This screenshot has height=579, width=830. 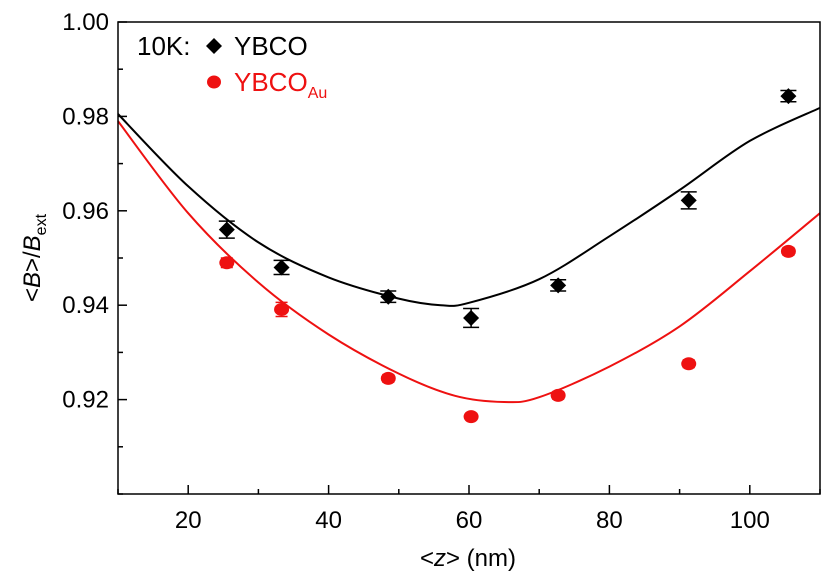 What do you see at coordinates (468, 558) in the screenshot?
I see `x-axis-title: <z> (nm)` at bounding box center [468, 558].